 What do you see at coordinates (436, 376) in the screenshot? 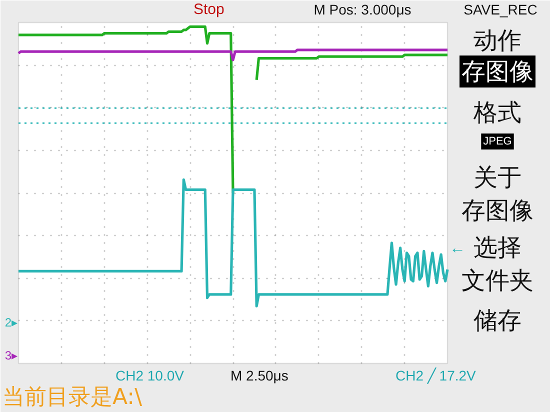
I see `text: CH2 ╱ 17.2V` at bounding box center [436, 376].